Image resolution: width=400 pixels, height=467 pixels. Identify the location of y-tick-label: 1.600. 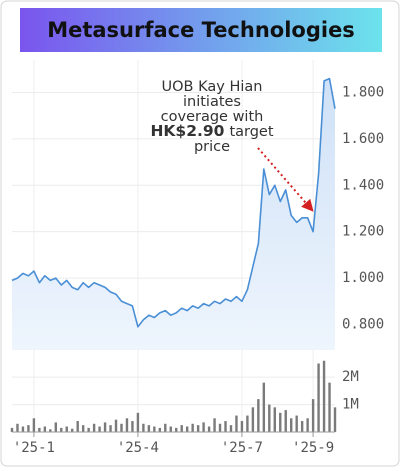
(363, 139).